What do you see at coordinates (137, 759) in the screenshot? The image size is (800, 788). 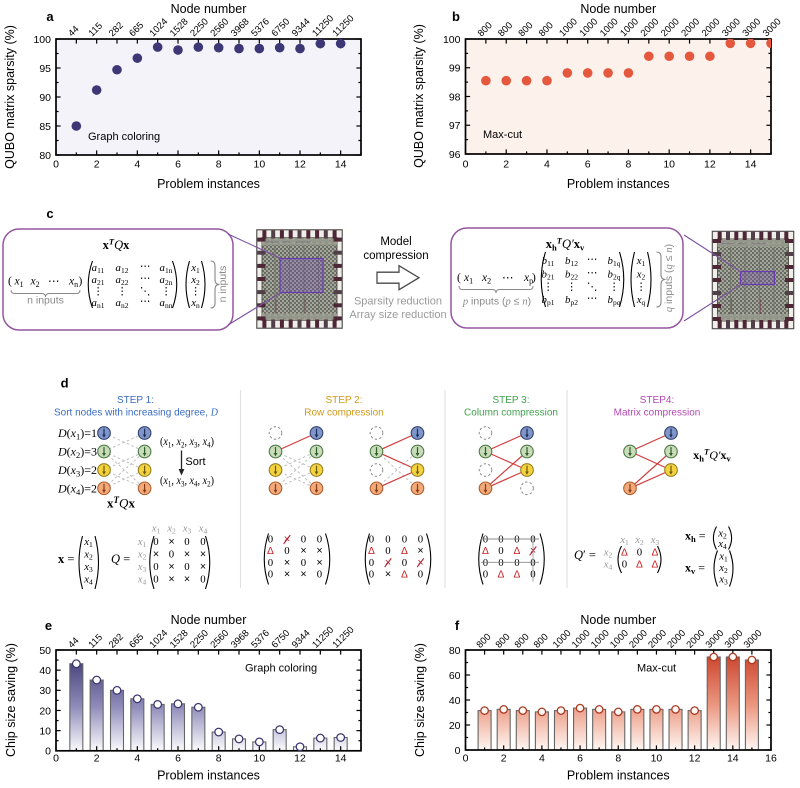 I see `svg-text: 4` at bounding box center [137, 759].